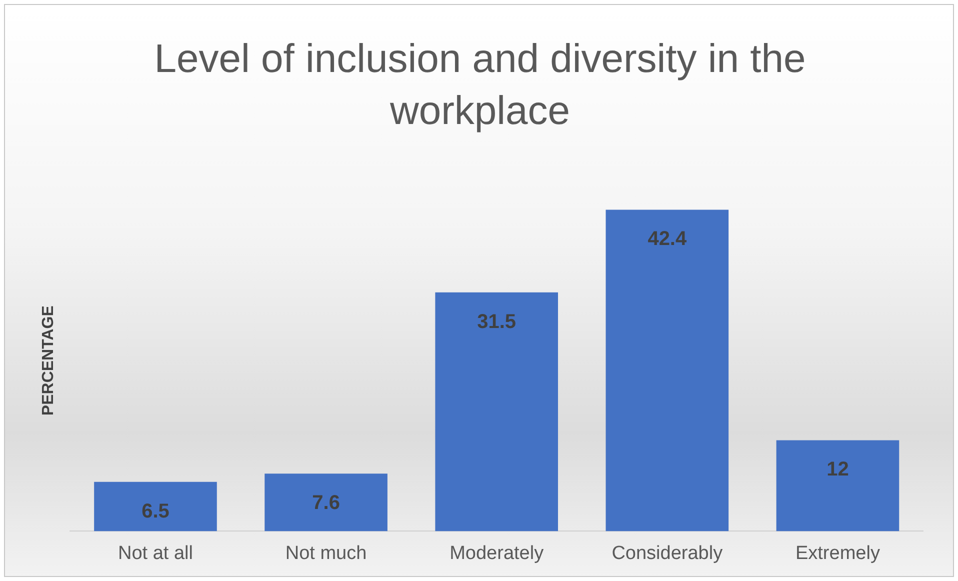 The width and height of the screenshot is (958, 581). What do you see at coordinates (49, 360) in the screenshot?
I see `y-axis-title: PERCENTAGE` at bounding box center [49, 360].